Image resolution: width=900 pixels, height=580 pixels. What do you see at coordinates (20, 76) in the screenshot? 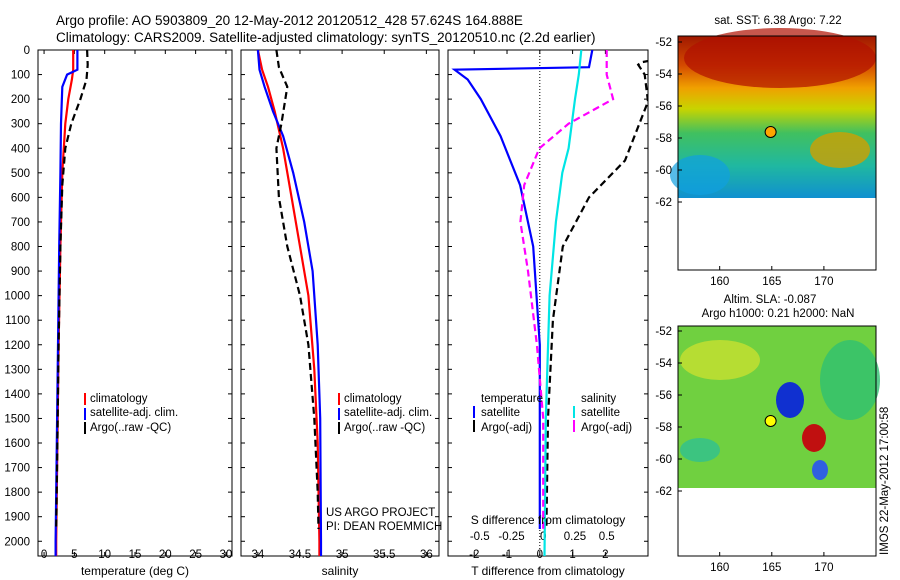
I see `depth-tick-label: 100` at bounding box center [20, 76].